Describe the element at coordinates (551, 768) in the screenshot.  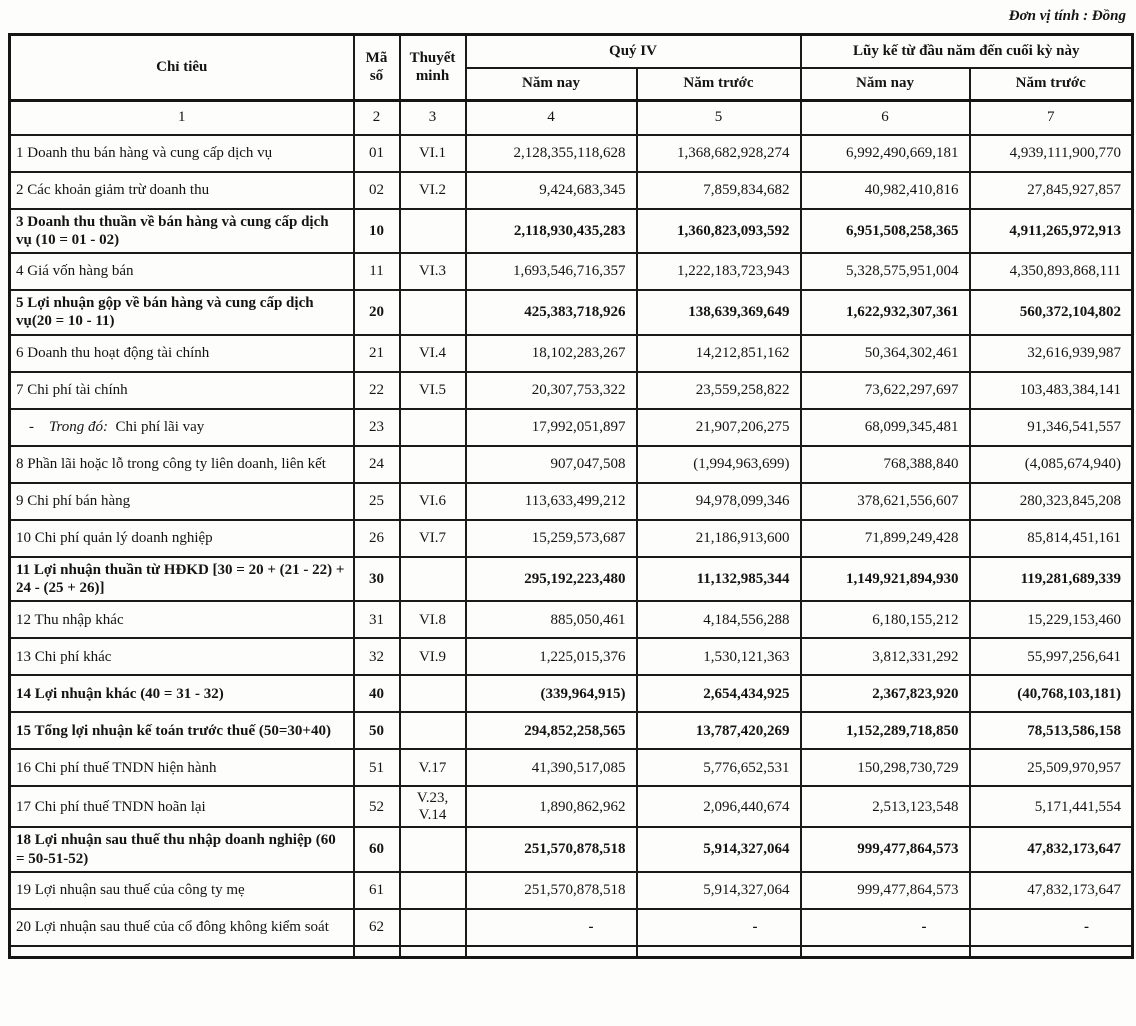
I see `value-q4-current-year: 41,390,517,085` at that location.